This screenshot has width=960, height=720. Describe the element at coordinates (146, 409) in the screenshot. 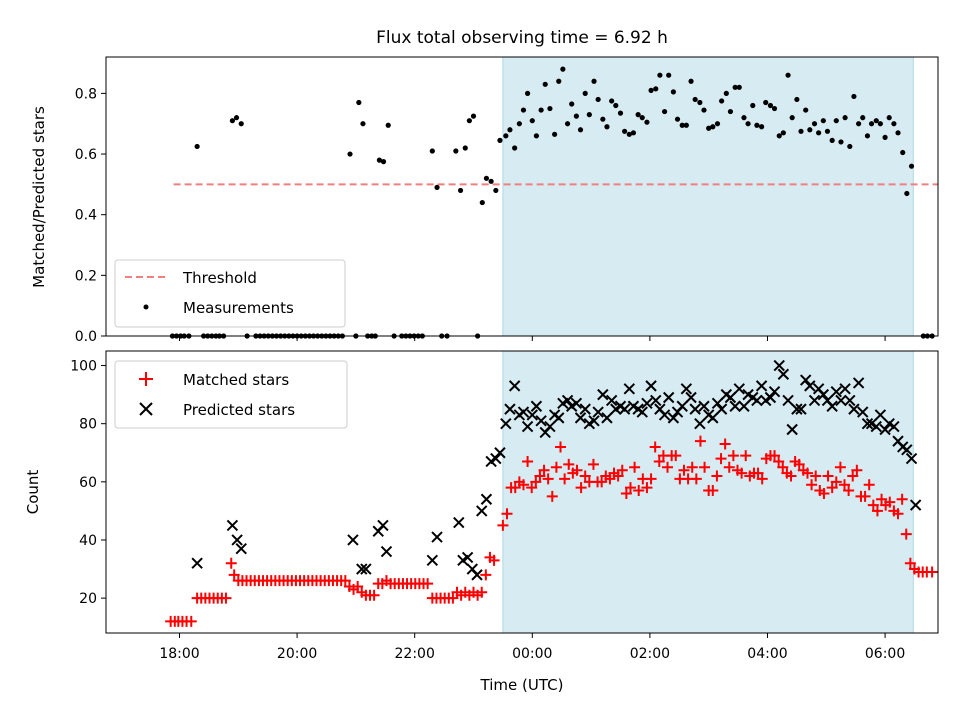

I see `predicted-legend-marker` at that location.